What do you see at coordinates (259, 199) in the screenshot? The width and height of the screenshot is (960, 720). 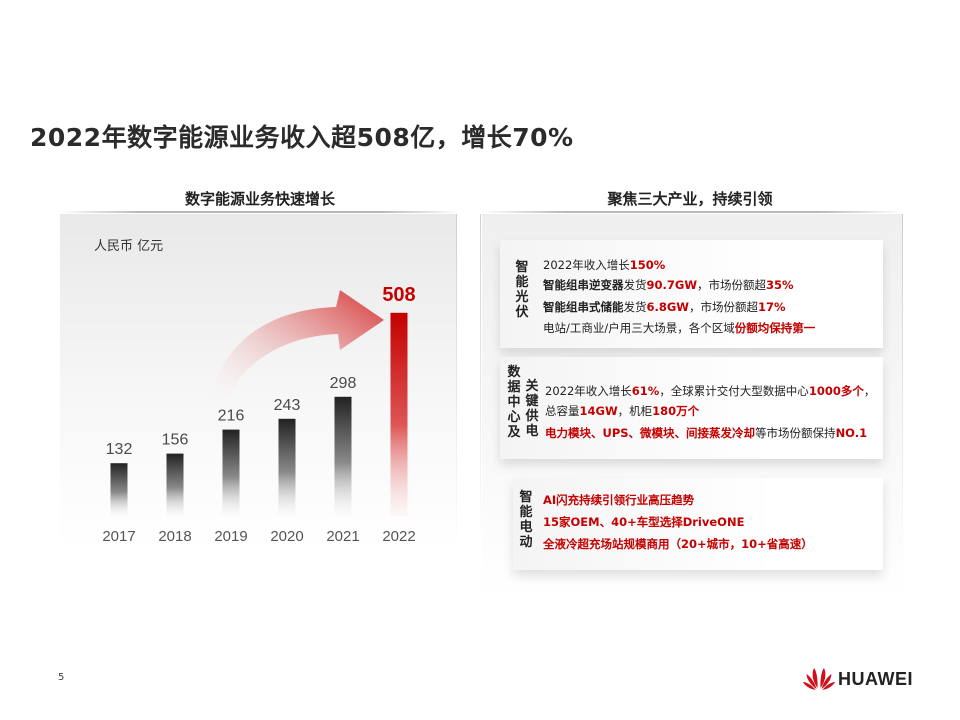 I see `left-section-heading: 数字能源业务快速增长` at bounding box center [259, 199].